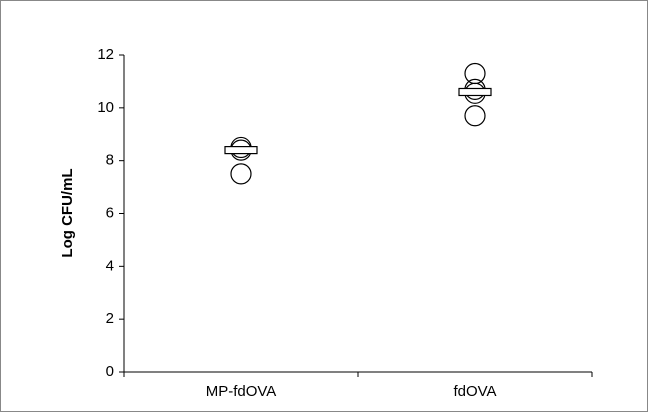 This screenshot has height=413, width=649. I want to click on y-tick-label: 4, so click(110, 265).